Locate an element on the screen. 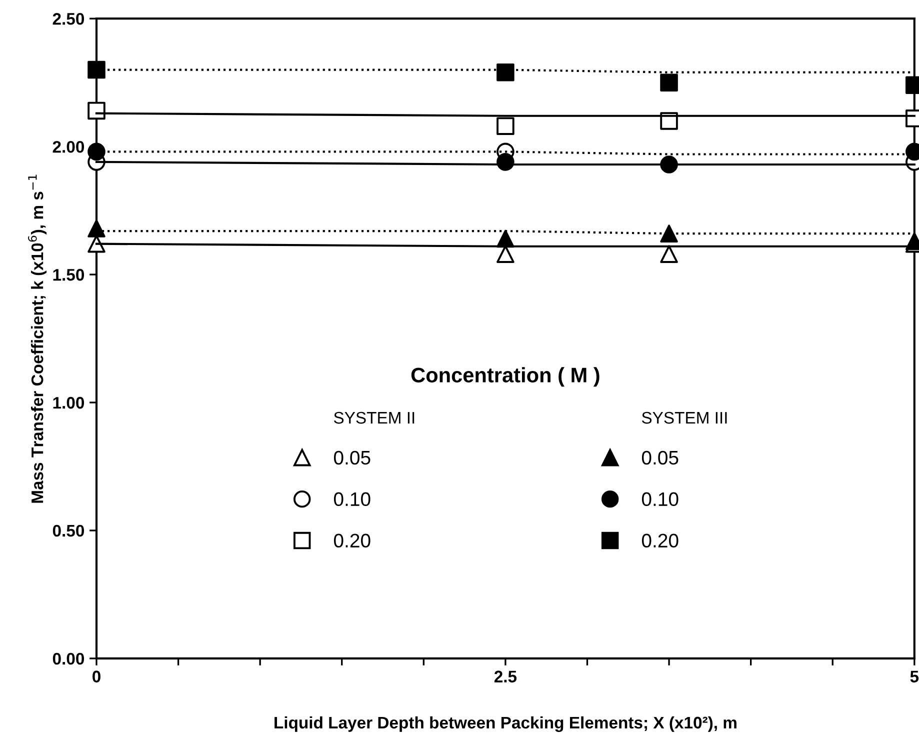 The height and width of the screenshot is (744, 919). x-tick-label: 5 is located at coordinates (914, 676).